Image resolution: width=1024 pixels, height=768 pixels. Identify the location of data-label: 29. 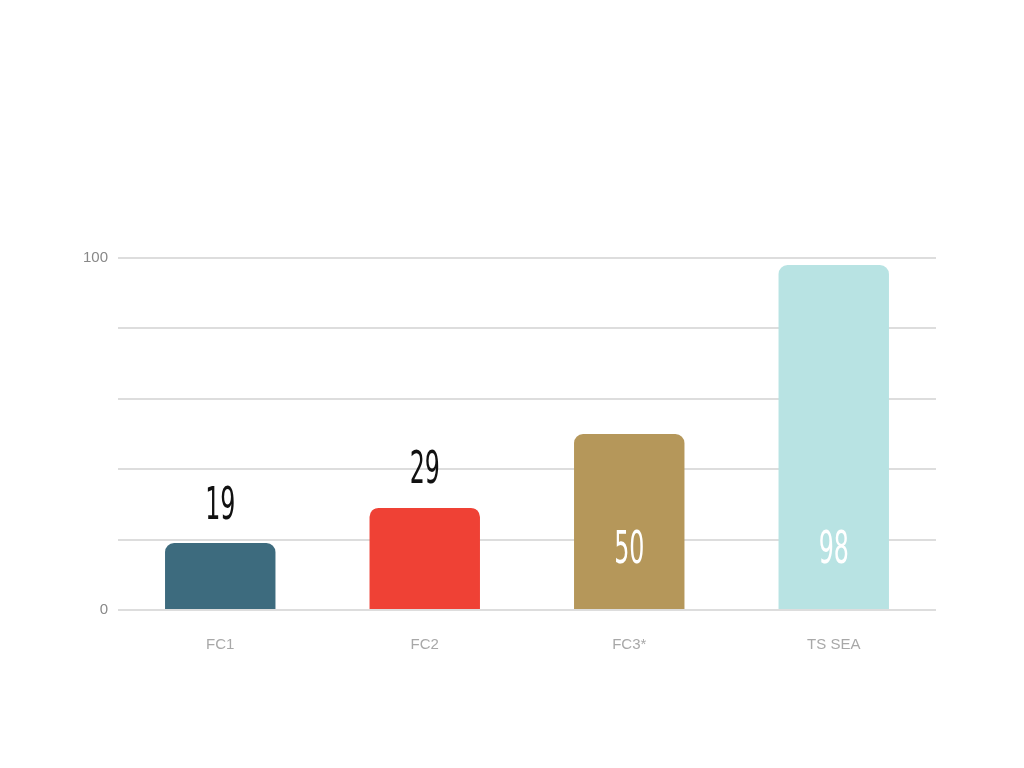
(424, 468).